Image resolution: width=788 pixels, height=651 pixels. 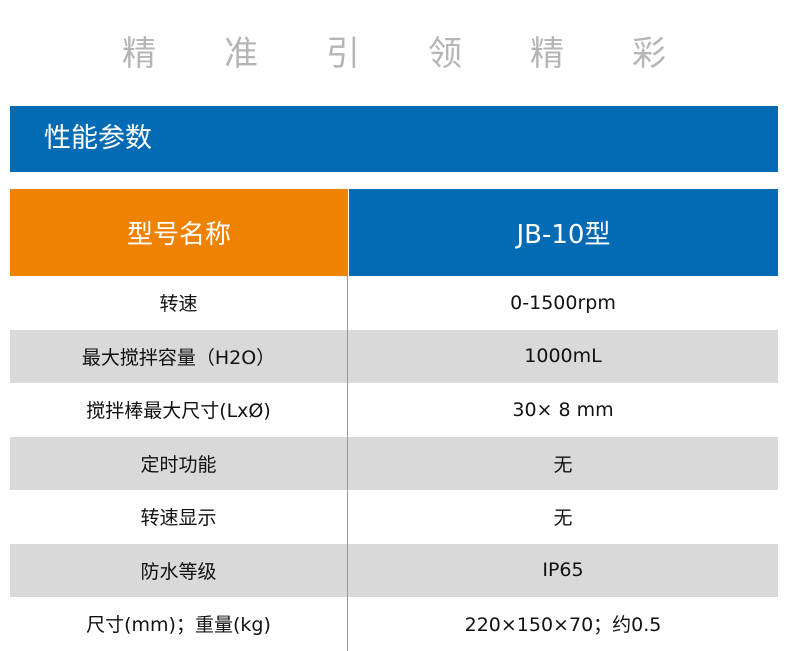 What do you see at coordinates (563, 409) in the screenshot?
I see `spec-value: 30× 8 mm` at bounding box center [563, 409].